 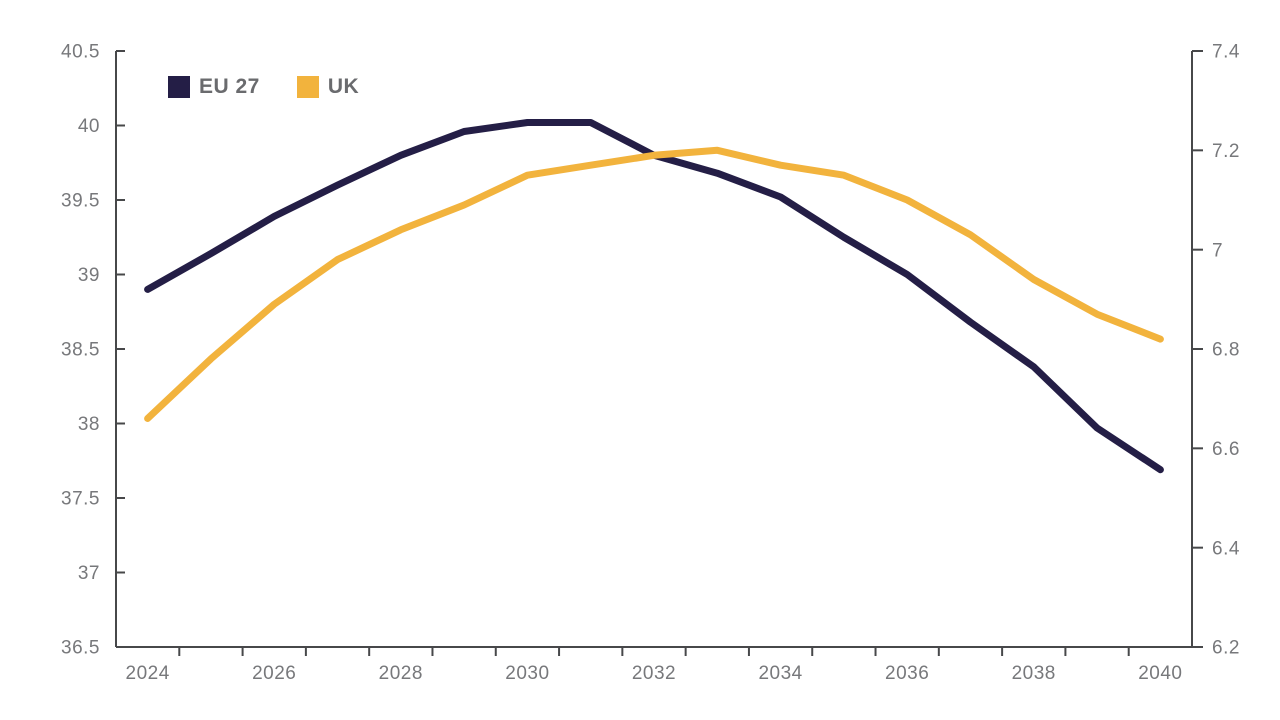 What do you see at coordinates (527, 673) in the screenshot?
I see `x-axis-tick-label: 2030` at bounding box center [527, 673].